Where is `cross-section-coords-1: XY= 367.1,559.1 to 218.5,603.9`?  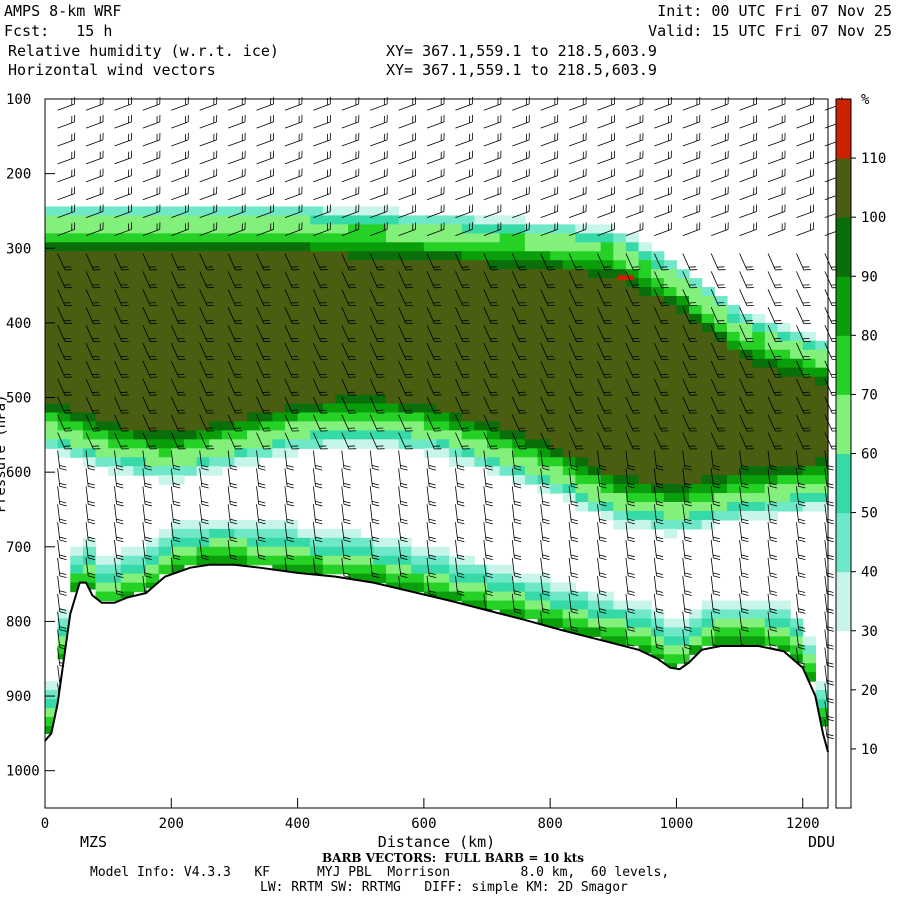 cross-section-coords-1: XY= 367.1,559.1 to 218.5,603.9 is located at coordinates (521, 51).